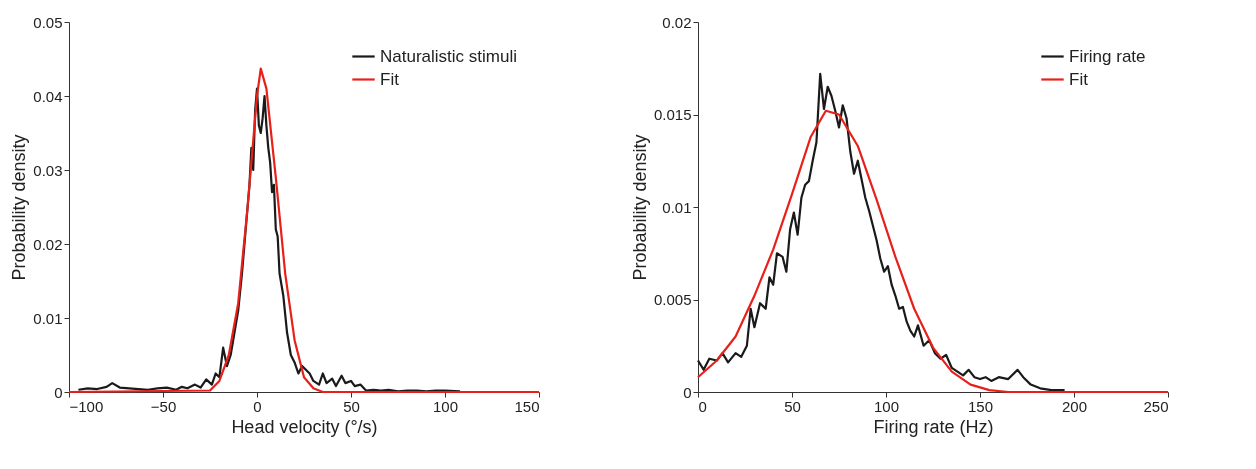 The width and height of the screenshot is (1256, 469). I want to click on x-tick-label: 200, so click(1074, 406).